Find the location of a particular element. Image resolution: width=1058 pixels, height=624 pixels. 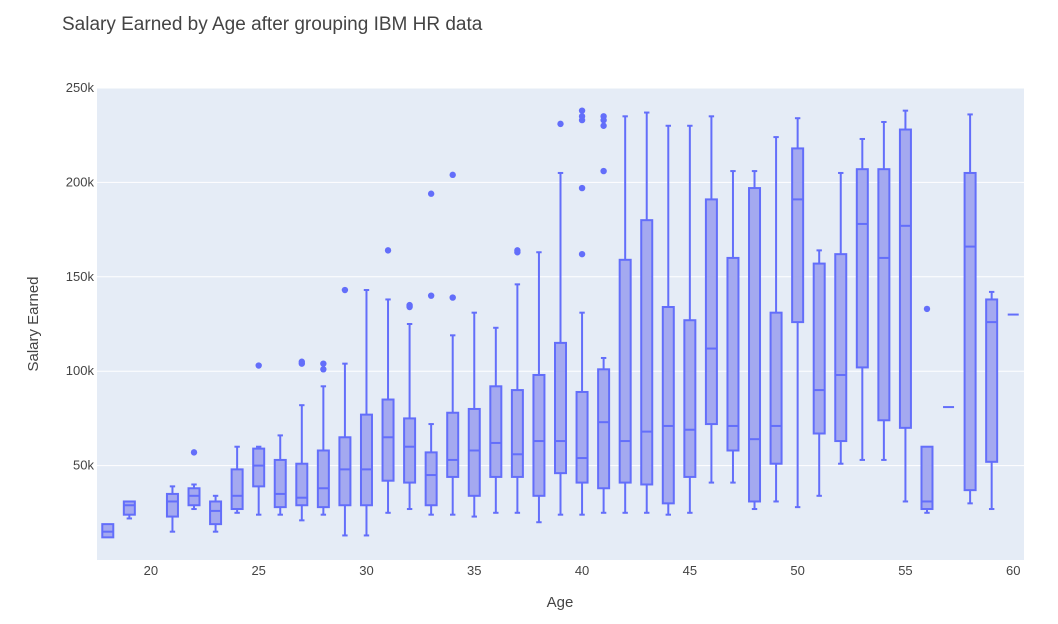

y-tick-label: 50k is located at coordinates (83, 465).